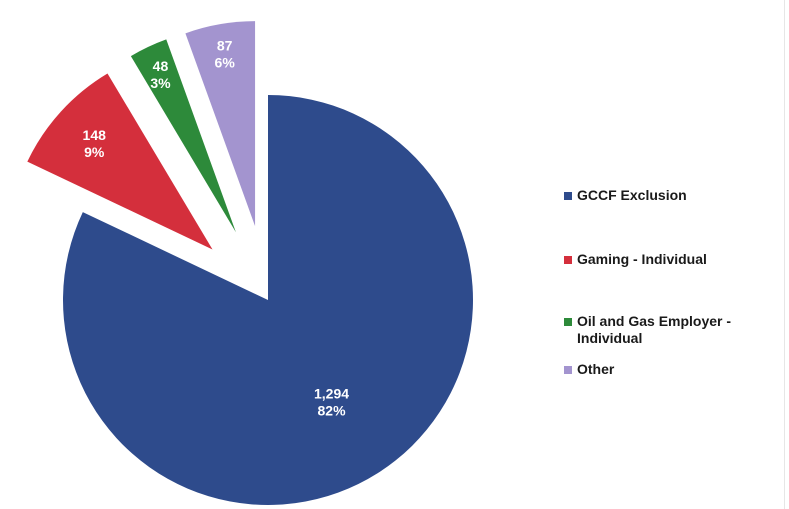  Describe the element at coordinates (331, 393) in the screenshot. I see `data-label-value: 1,294` at that location.